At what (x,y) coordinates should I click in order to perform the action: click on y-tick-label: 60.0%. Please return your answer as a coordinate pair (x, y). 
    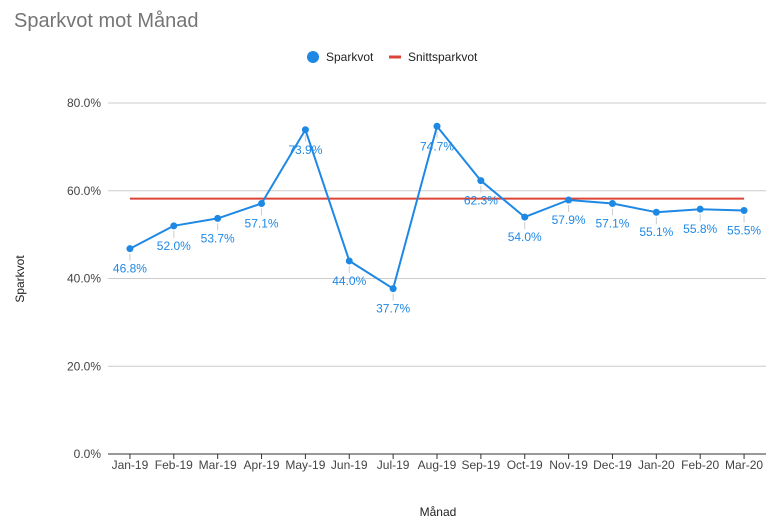
    Looking at the image, I should click on (84, 191).